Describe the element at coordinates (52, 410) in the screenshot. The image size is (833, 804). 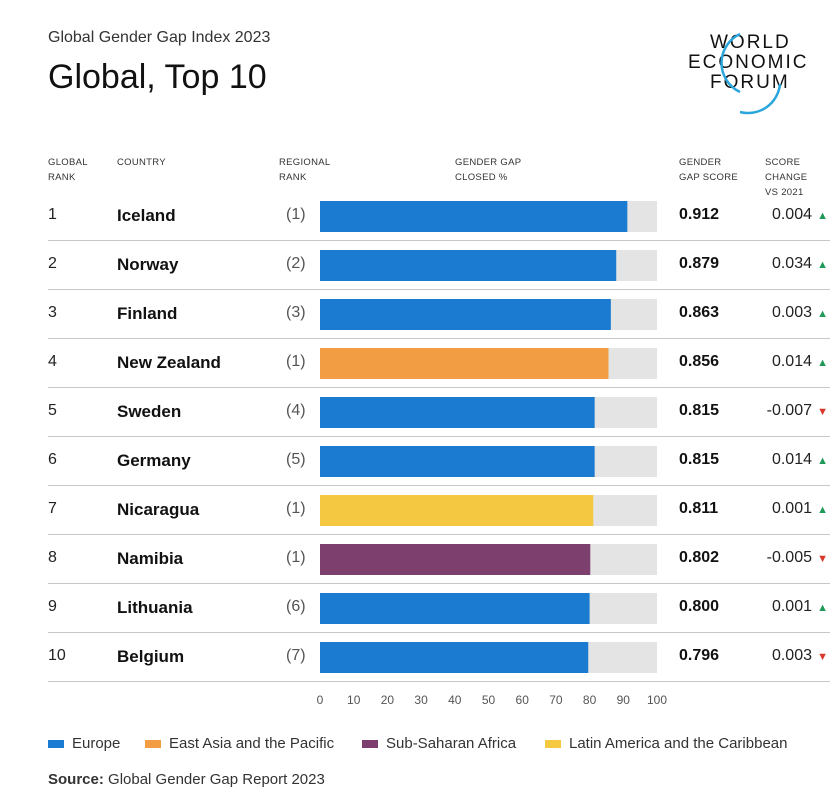
I see `global-rank: 5` at that location.